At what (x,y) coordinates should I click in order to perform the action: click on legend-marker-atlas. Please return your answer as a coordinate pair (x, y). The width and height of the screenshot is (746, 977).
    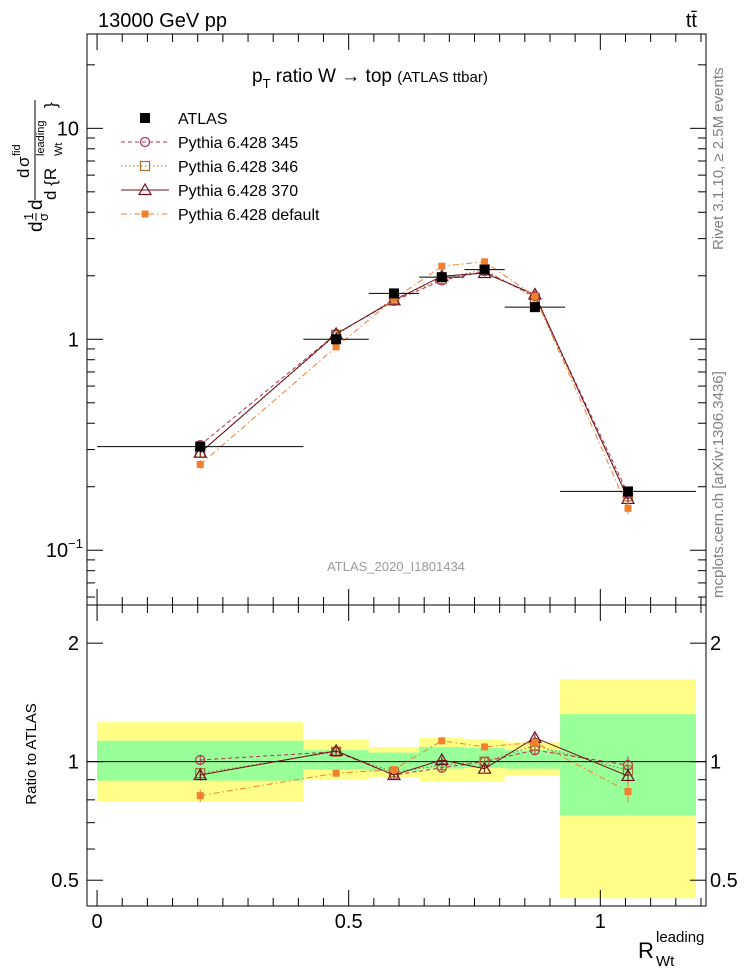
    Looking at the image, I should click on (145, 118).